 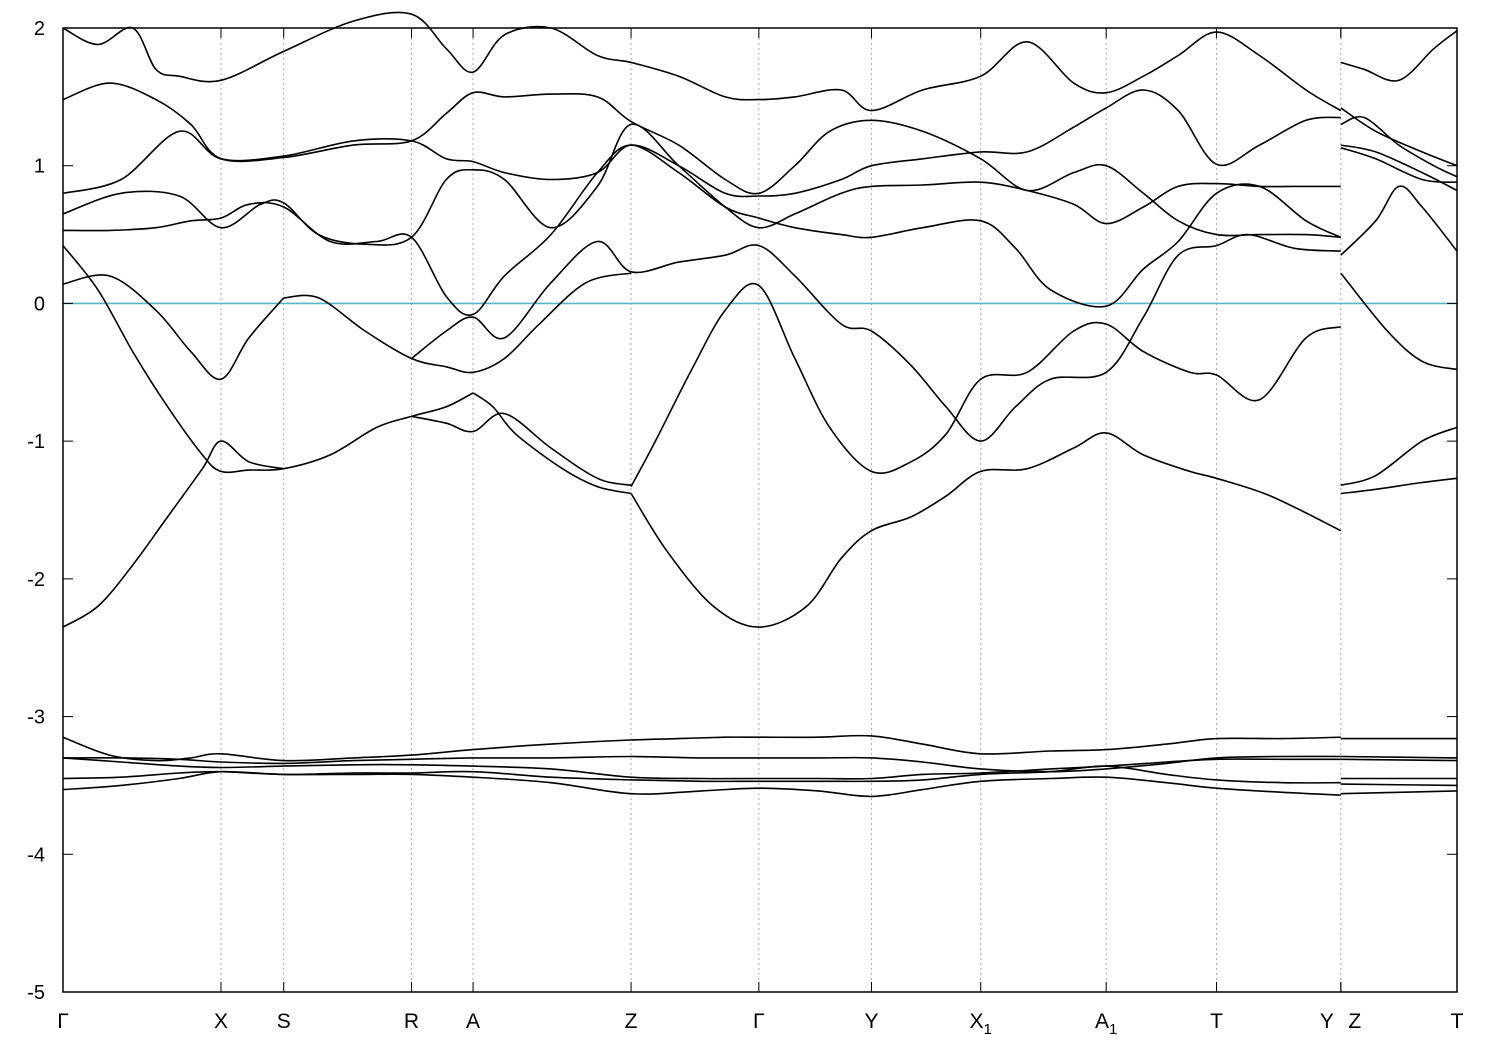 I want to click on kpoint-label: R, so click(x=411, y=1021).